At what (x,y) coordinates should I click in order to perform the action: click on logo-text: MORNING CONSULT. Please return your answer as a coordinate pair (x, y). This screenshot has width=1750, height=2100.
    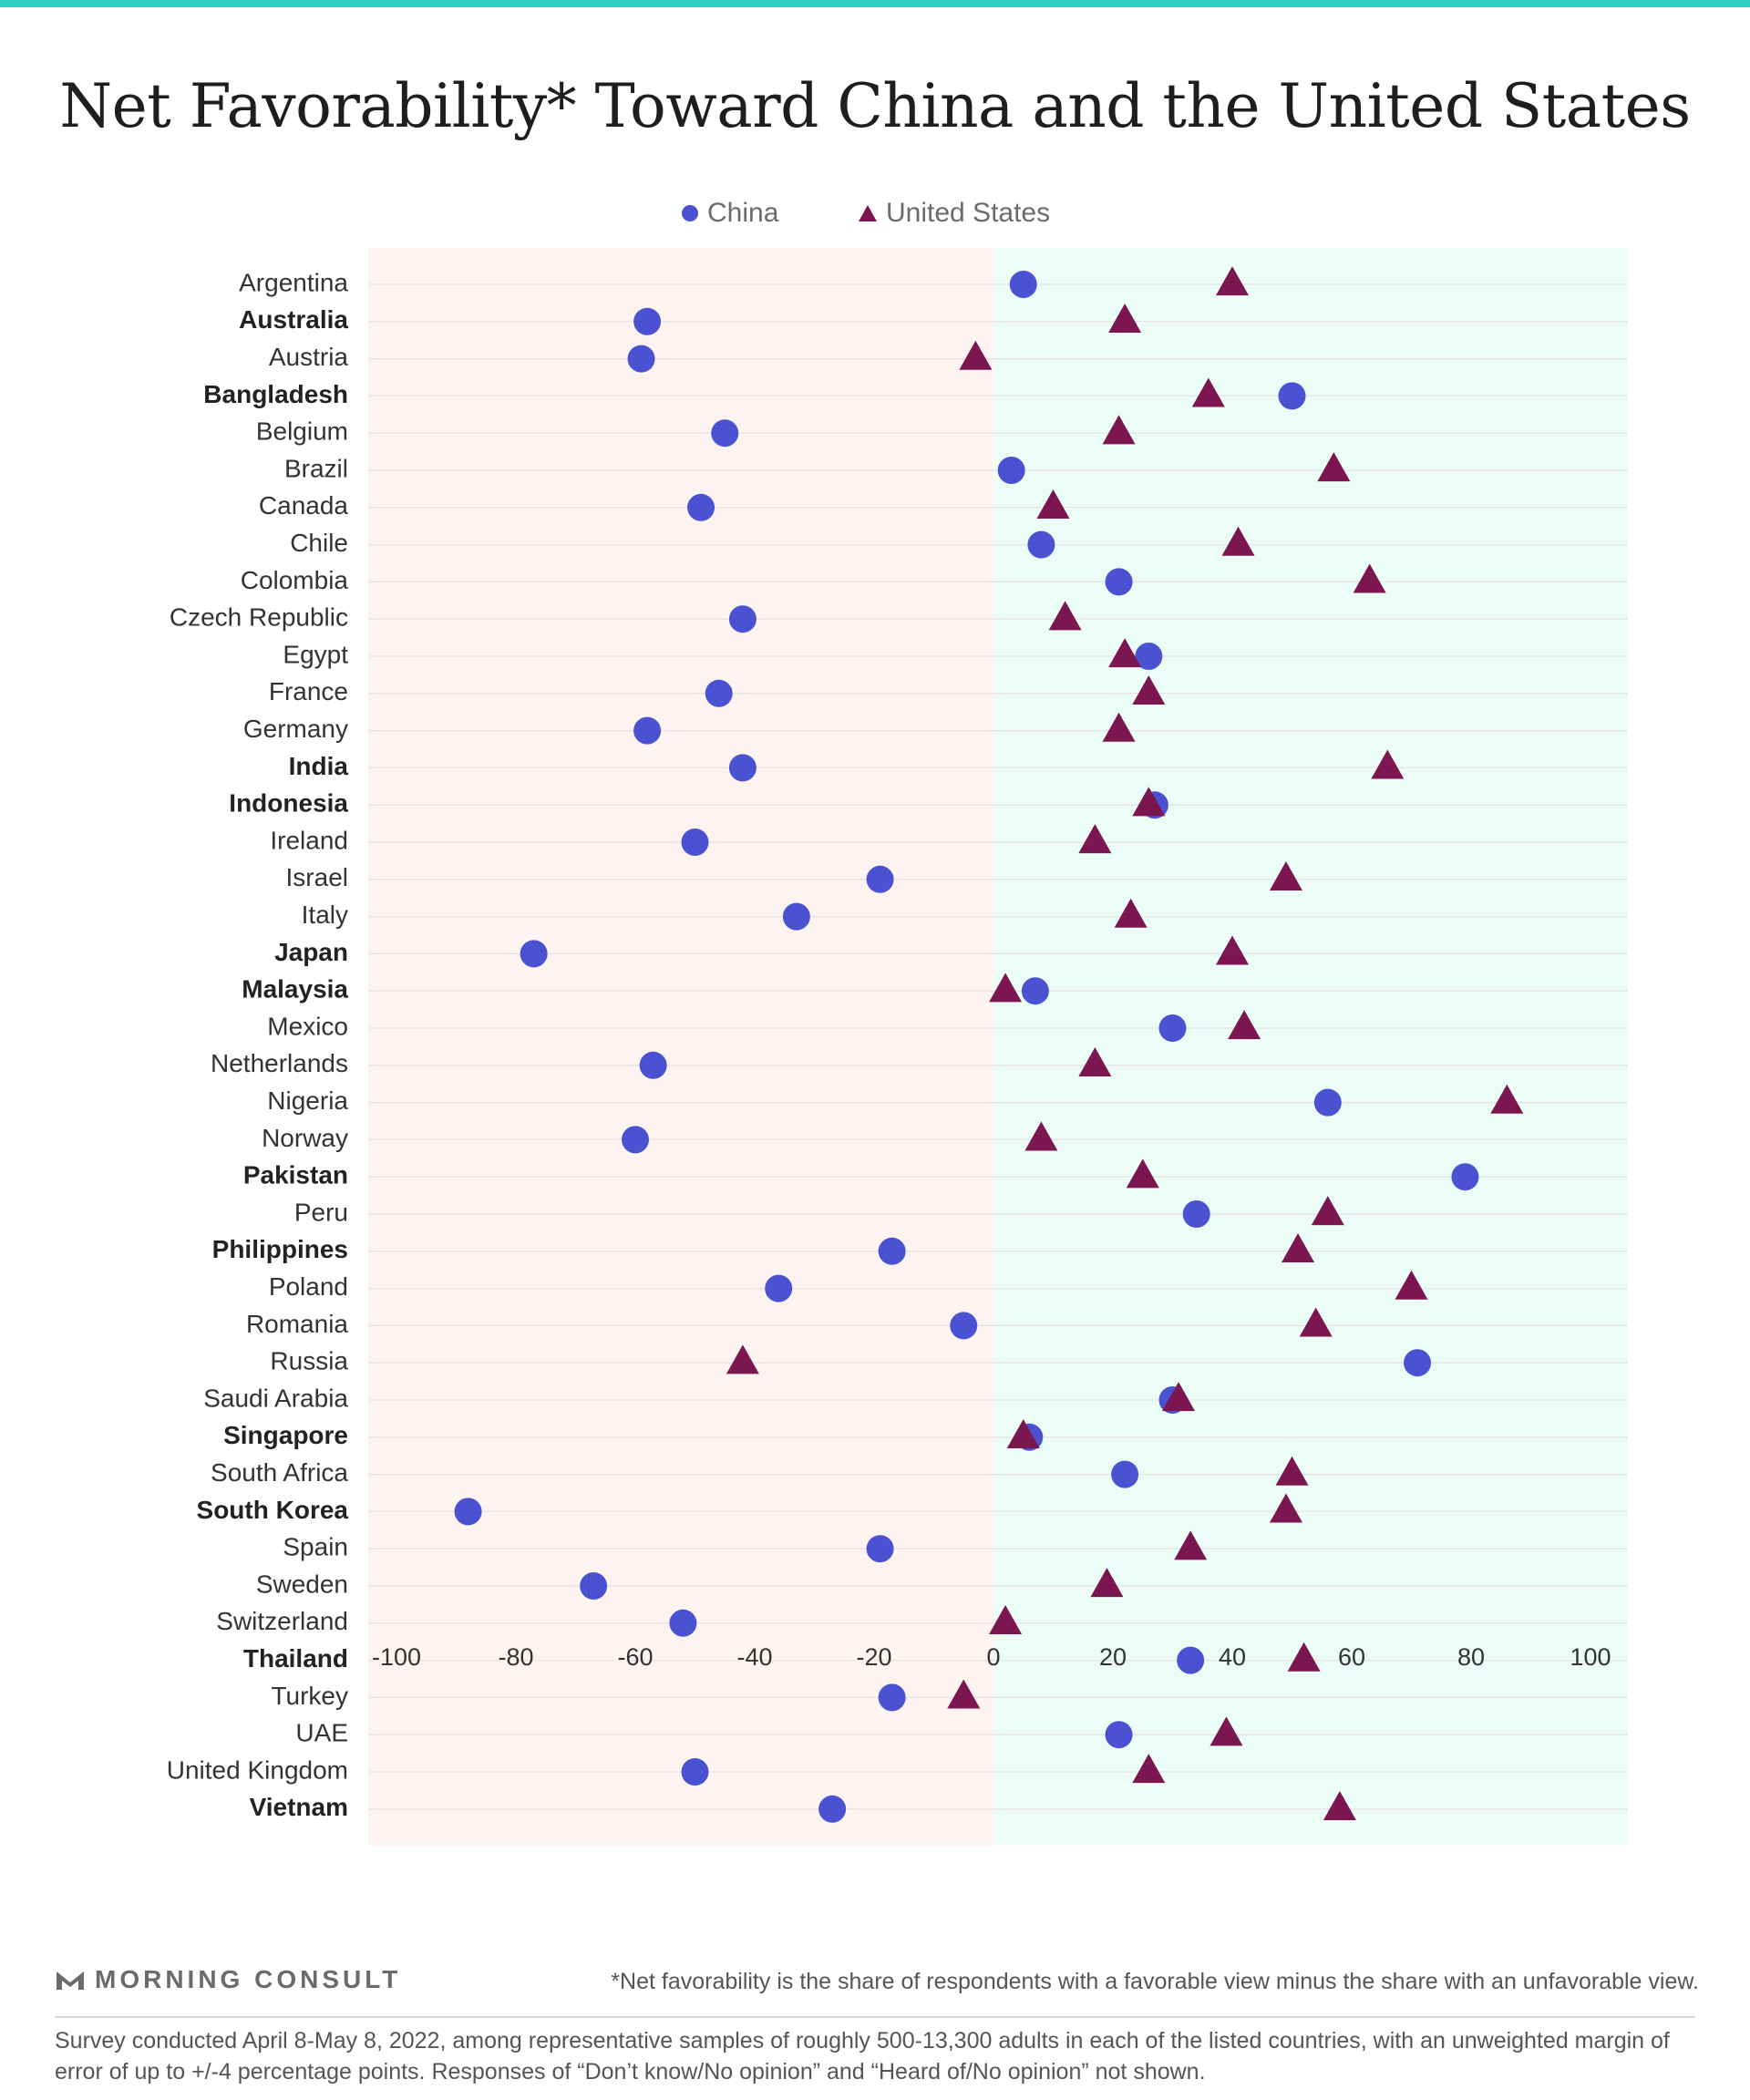
    Looking at the image, I should click on (248, 1979).